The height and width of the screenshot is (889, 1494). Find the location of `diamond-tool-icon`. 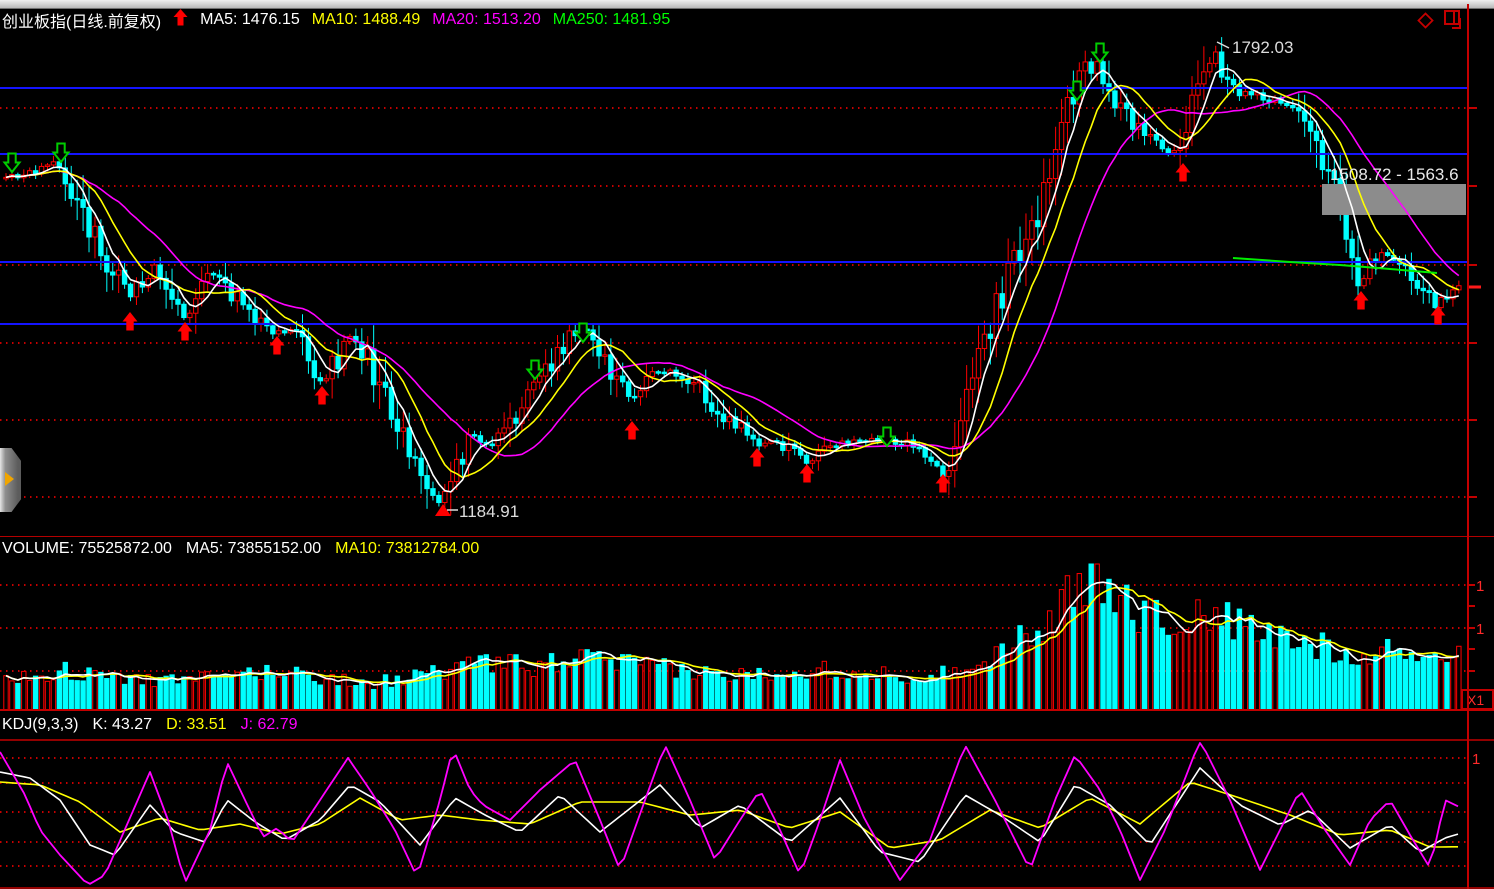

diamond-tool-icon is located at coordinates (1425, 22).